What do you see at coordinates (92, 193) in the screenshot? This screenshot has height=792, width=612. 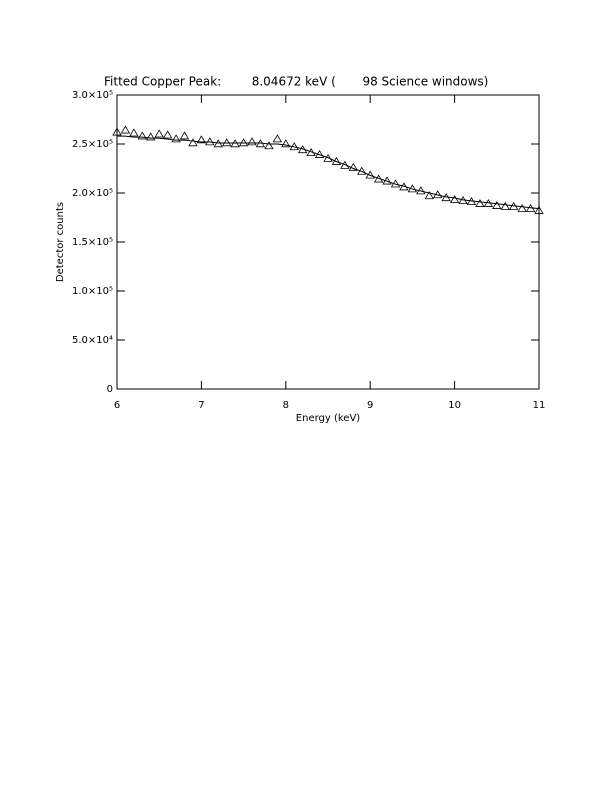 I see `y-tick-label: 2.0×10⁵` at bounding box center [92, 193].